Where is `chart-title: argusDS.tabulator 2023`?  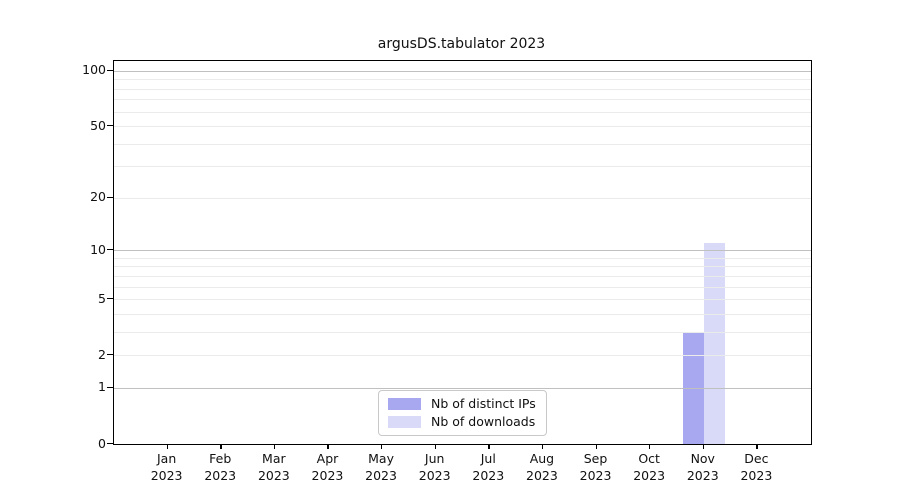 chart-title: argusDS.tabulator 2023 is located at coordinates (461, 44).